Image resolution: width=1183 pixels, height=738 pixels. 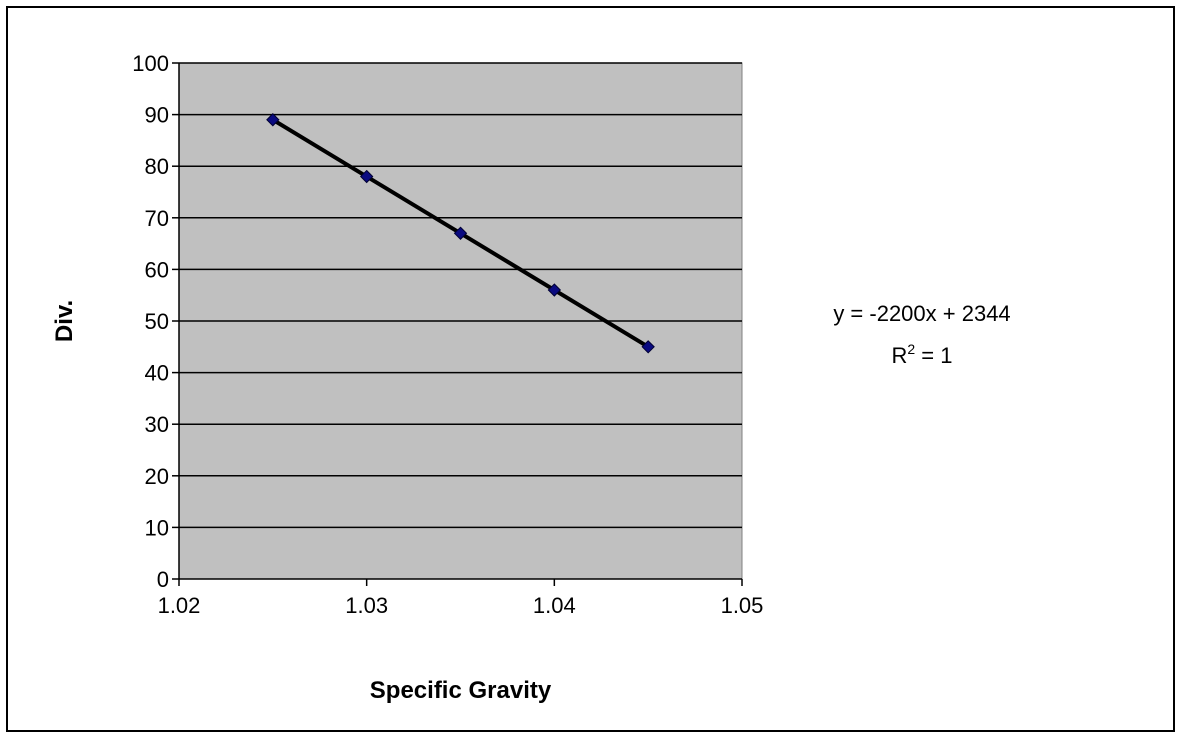 I want to click on y-tick-label-20: 20, so click(x=157, y=476).